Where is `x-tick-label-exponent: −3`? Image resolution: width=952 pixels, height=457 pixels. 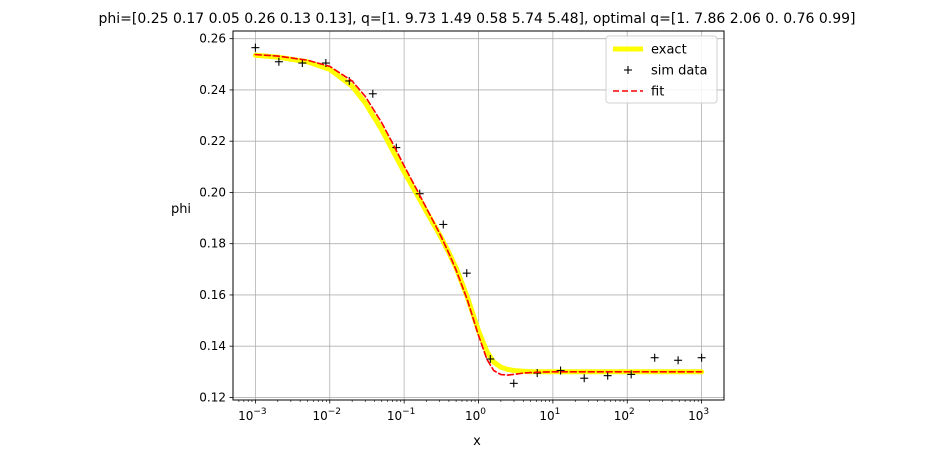
x-tick-label-exponent: −3 is located at coordinates (259, 412).